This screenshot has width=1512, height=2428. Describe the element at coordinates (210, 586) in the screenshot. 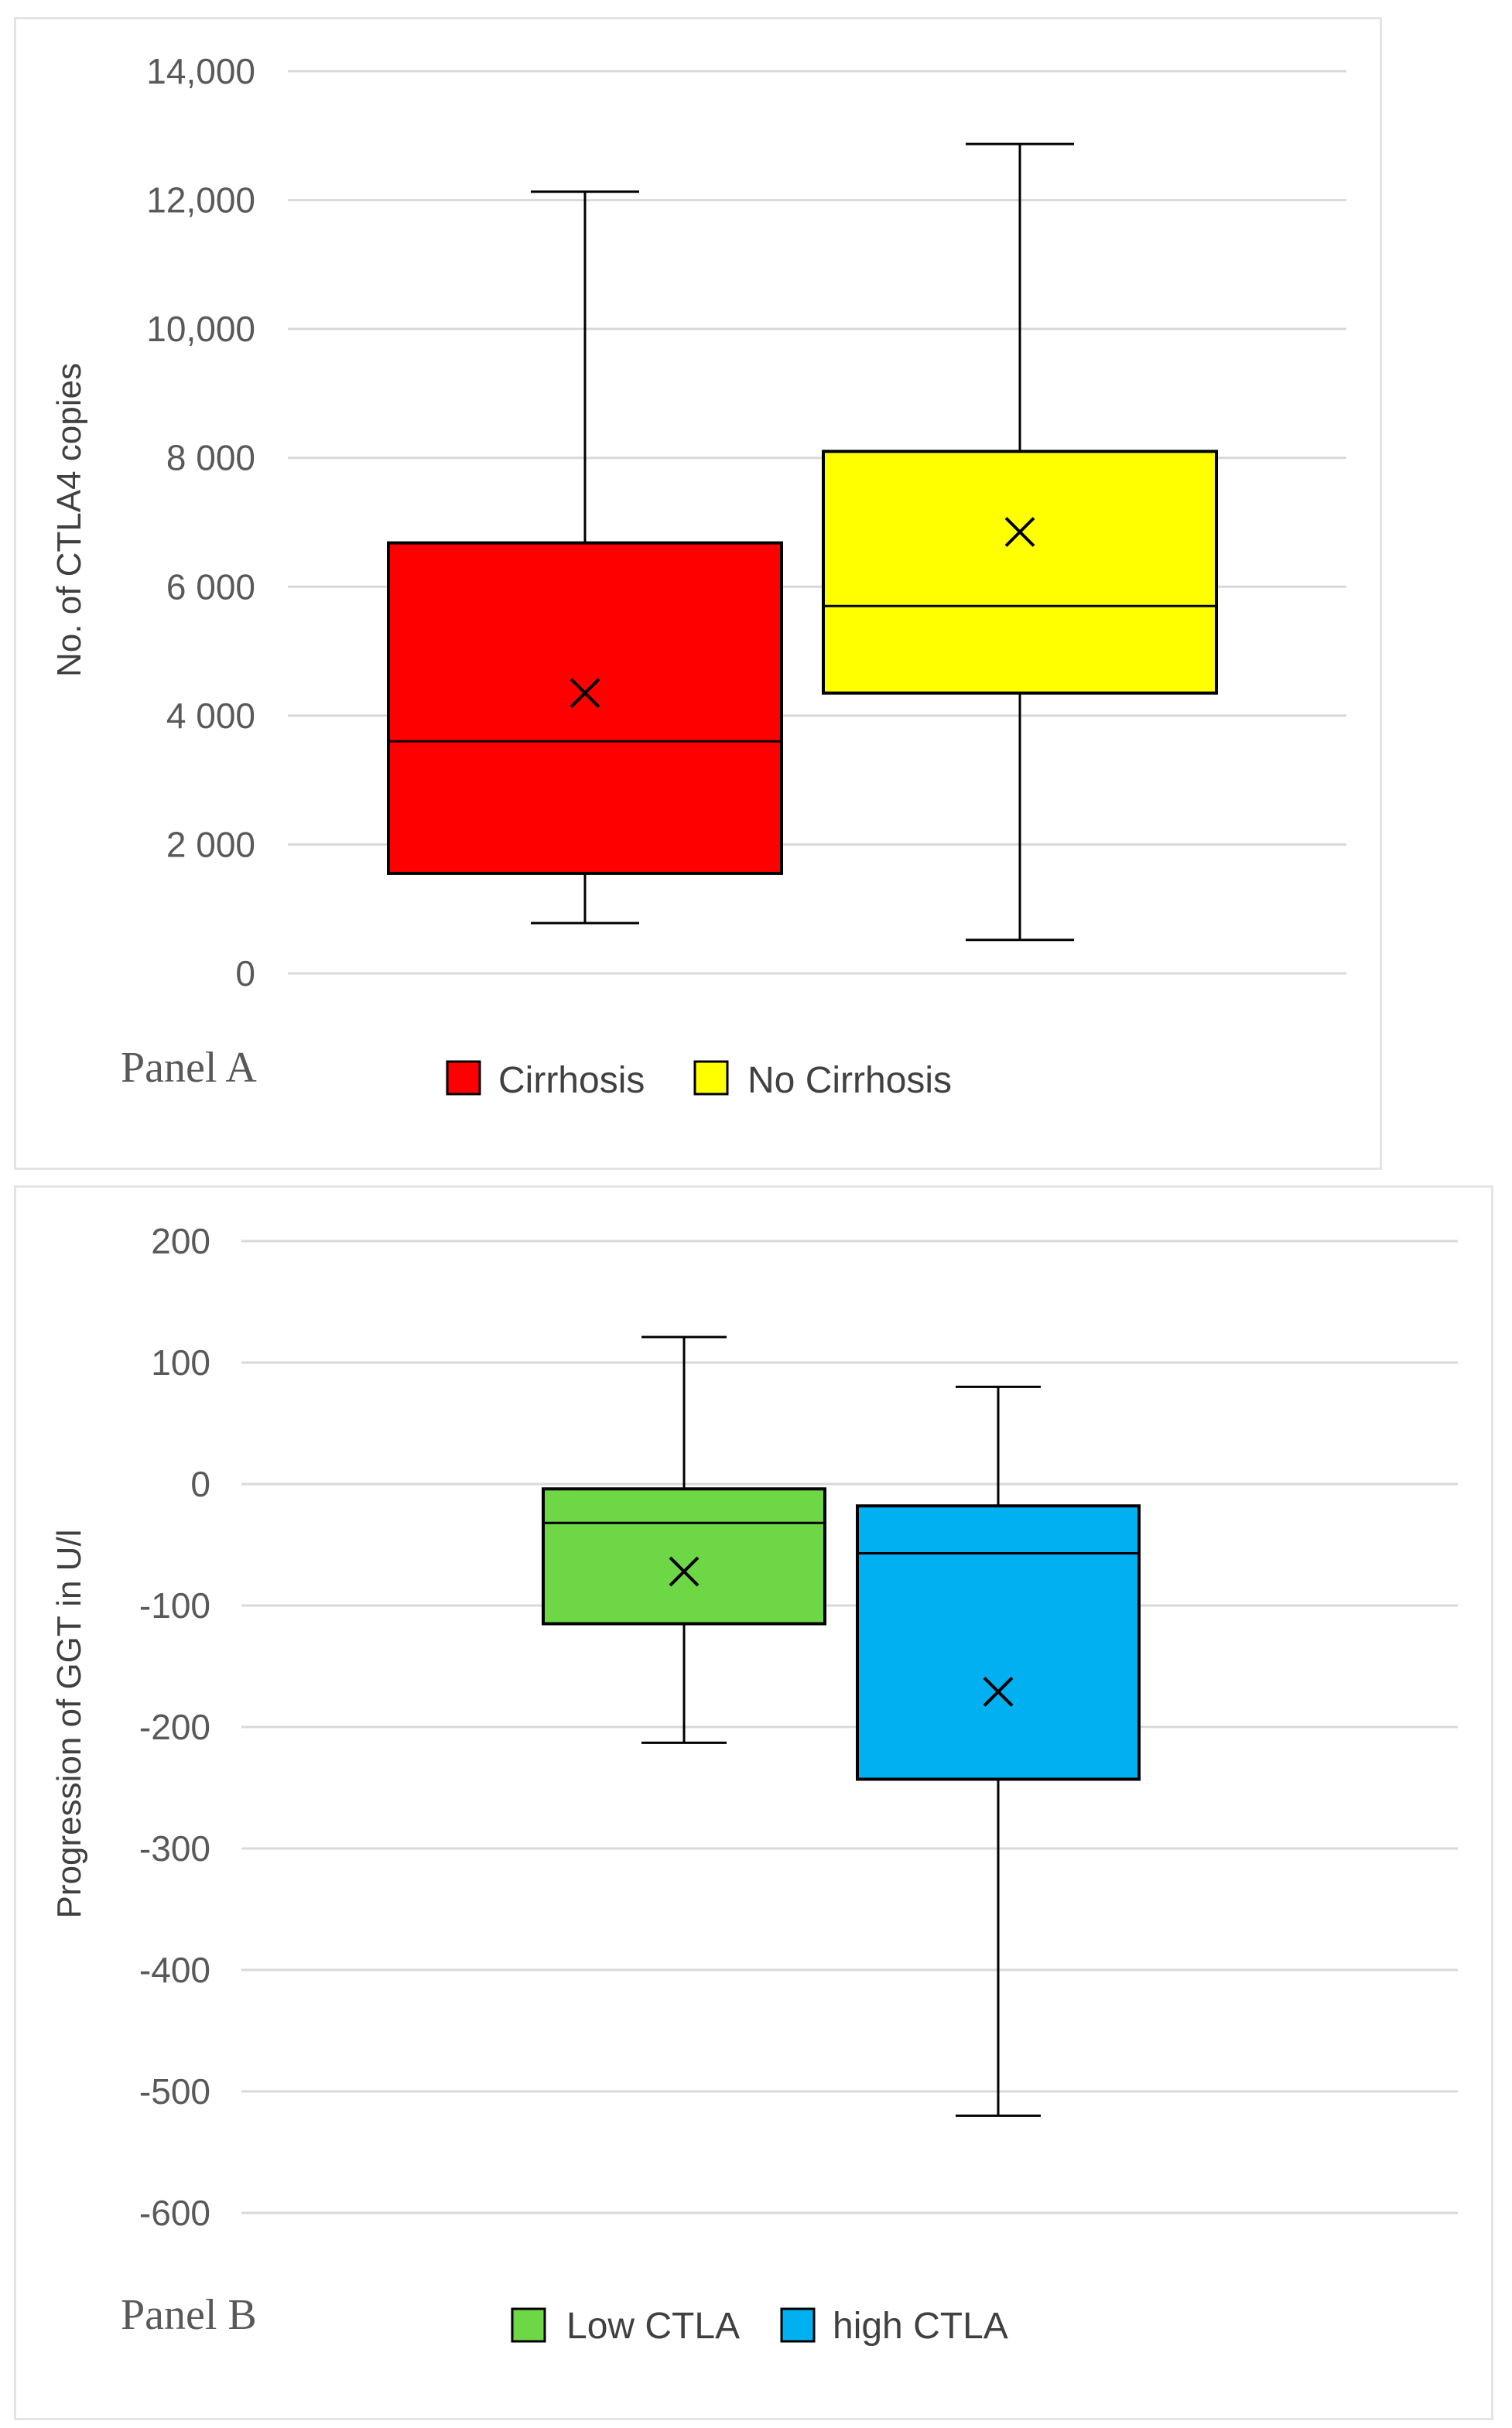

I see `panel-a-y-tick-label: 6 000` at that location.